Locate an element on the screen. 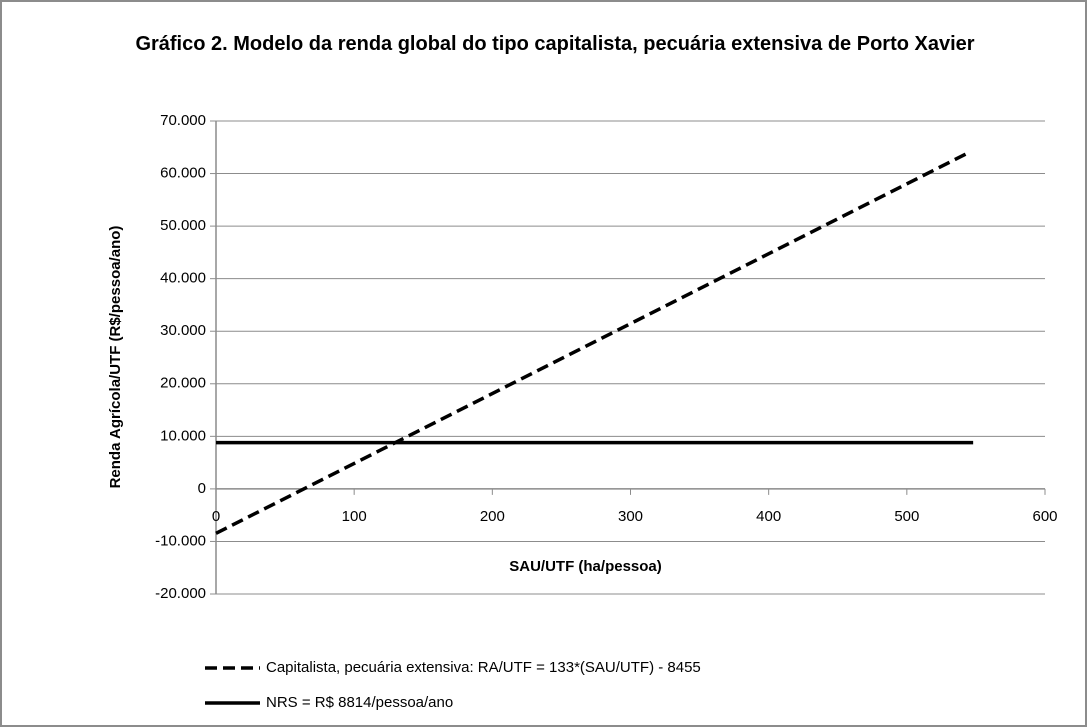 This screenshot has width=1087, height=727. x-tick-label: 600 is located at coordinates (1044, 516).